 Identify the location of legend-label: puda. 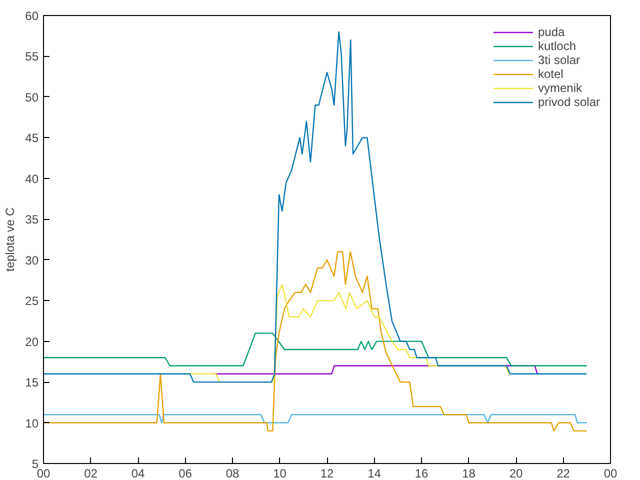
(551, 32).